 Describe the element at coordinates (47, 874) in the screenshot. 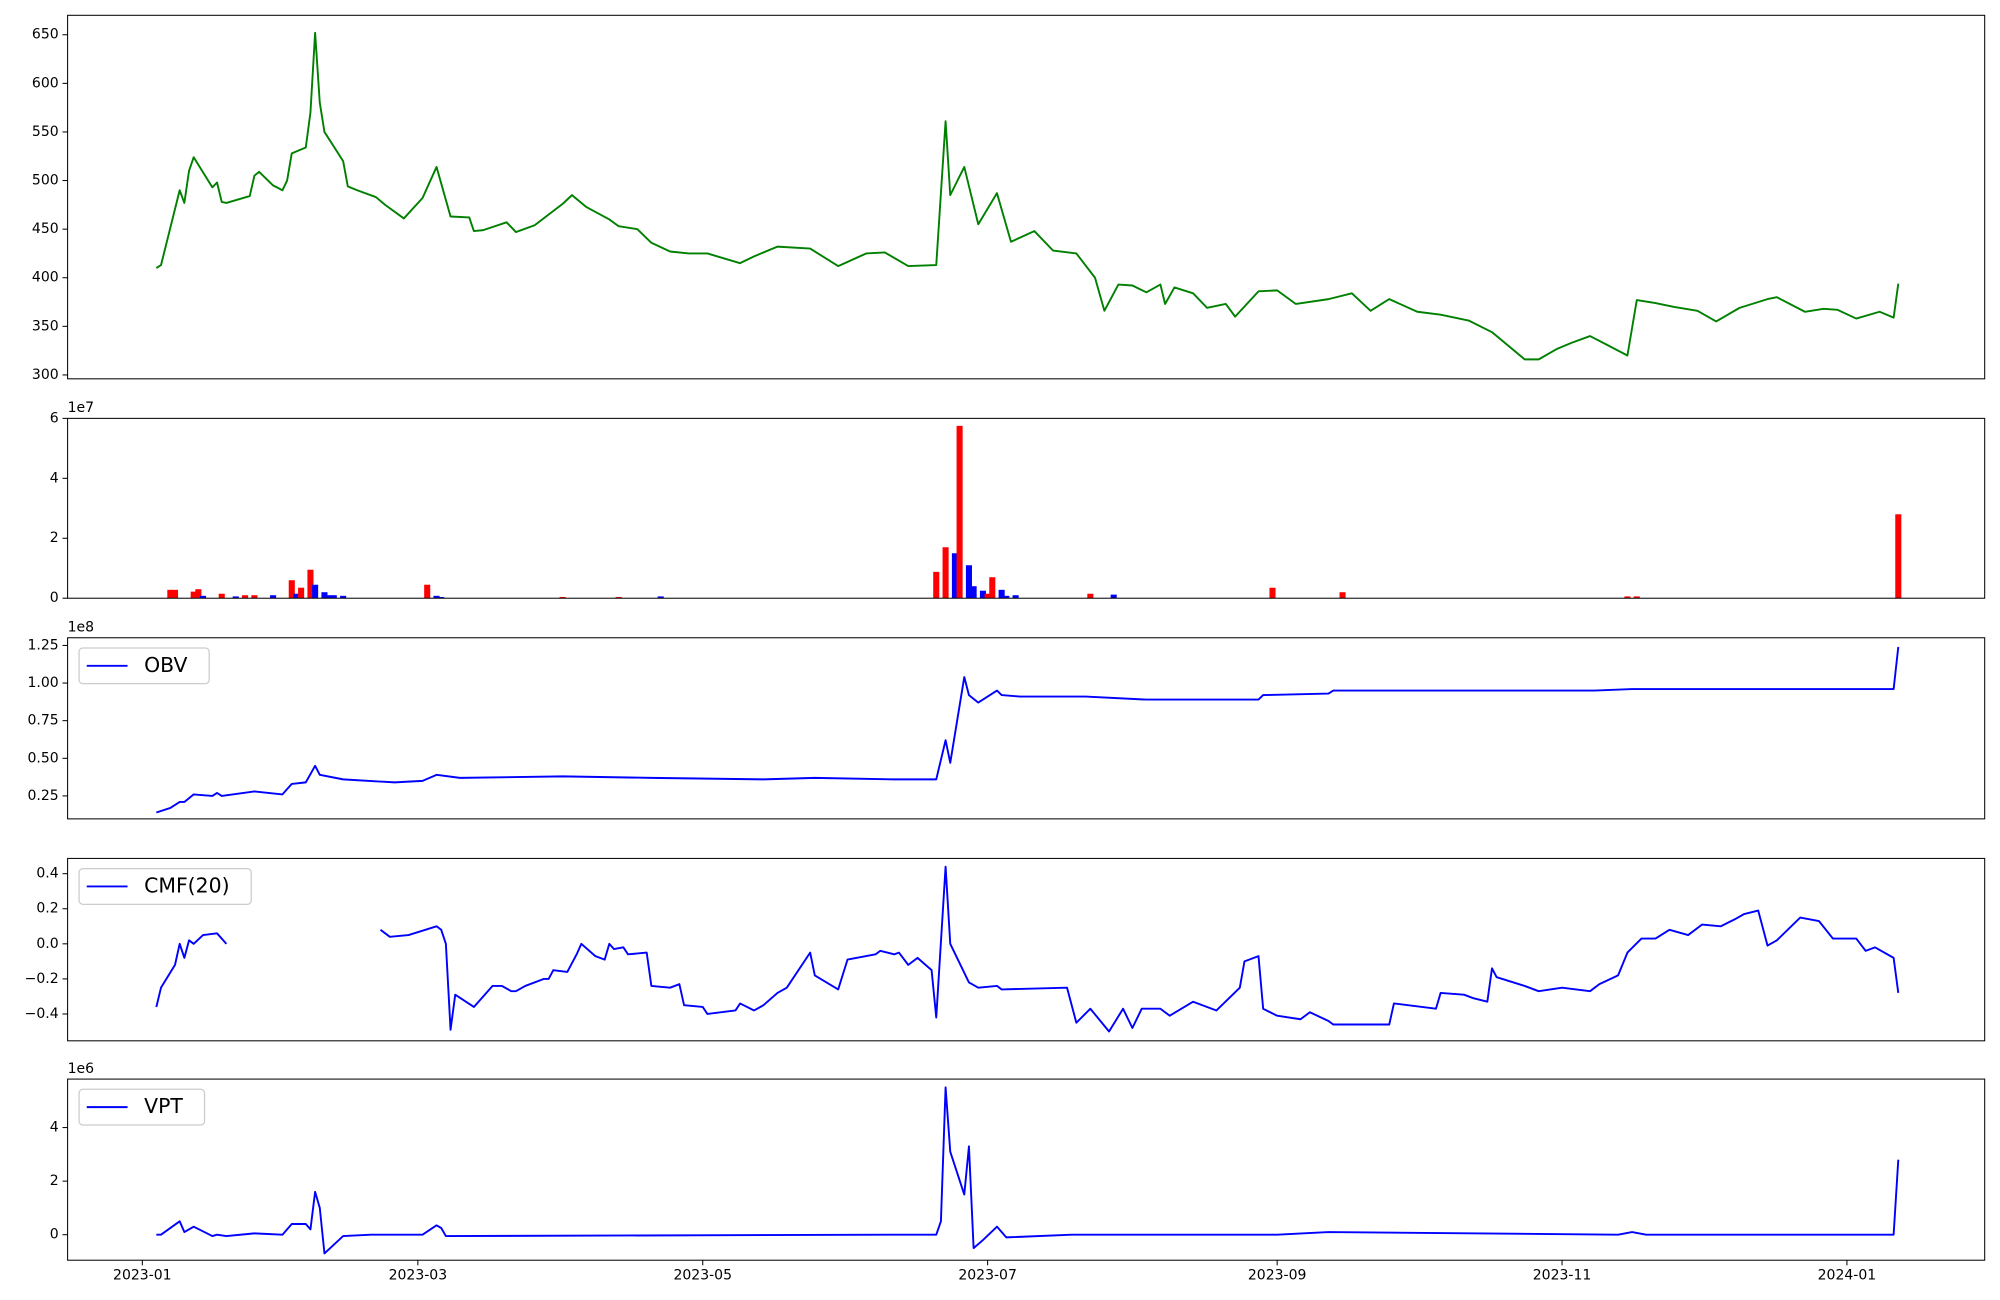

I see `y-tick-label: 0.4` at that location.